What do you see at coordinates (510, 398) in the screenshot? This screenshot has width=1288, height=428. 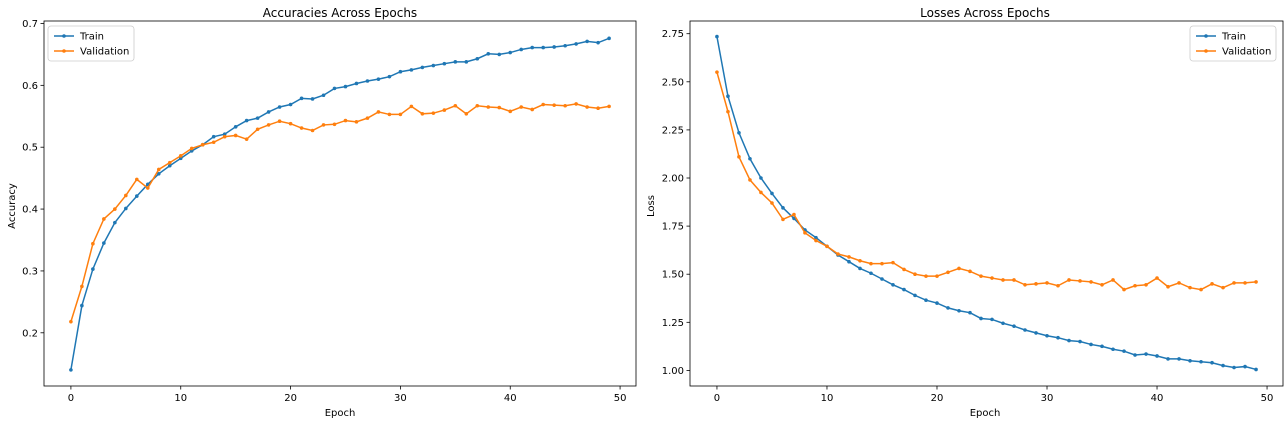 I see `x-tick-label: 40` at bounding box center [510, 398].